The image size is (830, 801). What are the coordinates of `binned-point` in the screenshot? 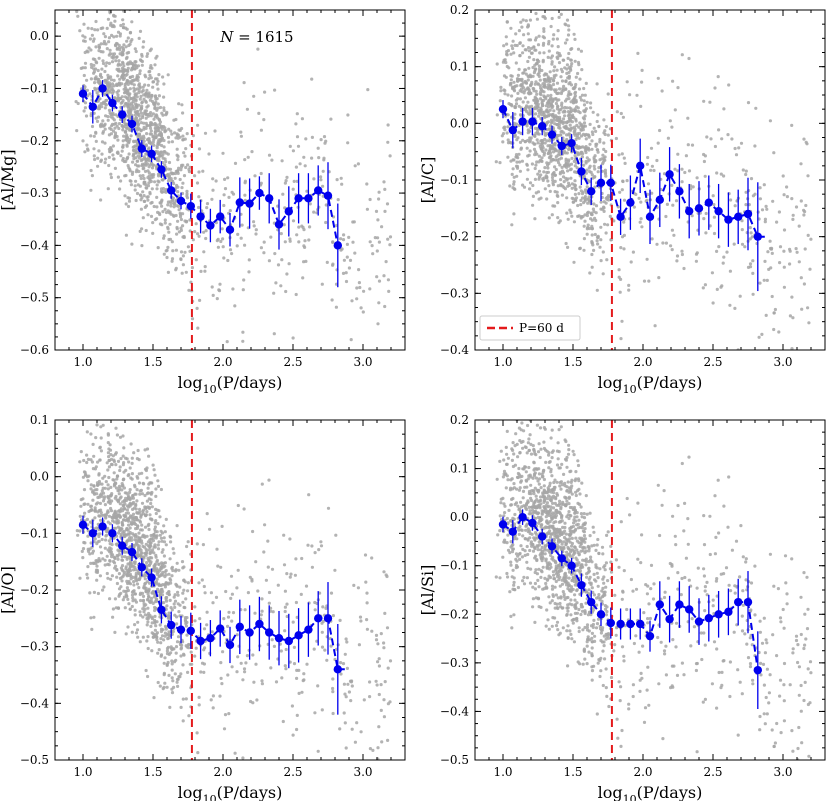 It's located at (571, 143).